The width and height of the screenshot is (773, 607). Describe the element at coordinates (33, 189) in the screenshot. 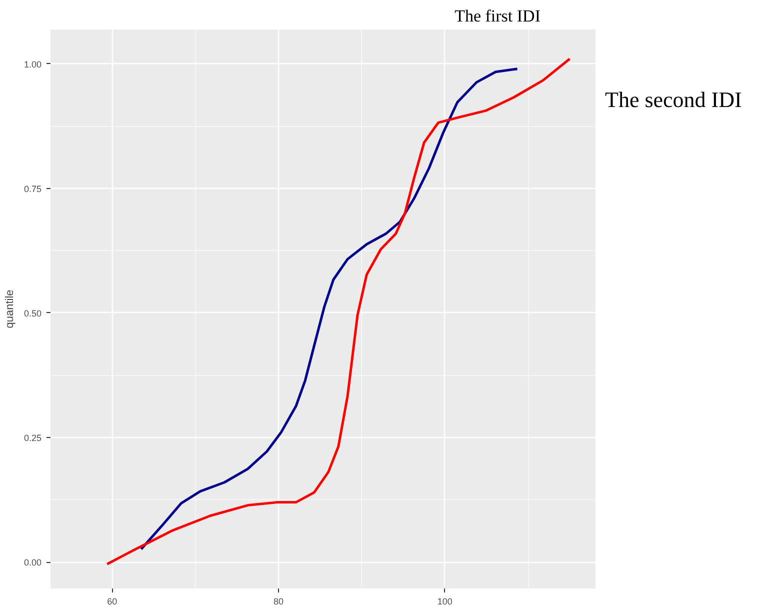

I see `y-tick-label: 0.75` at that location.